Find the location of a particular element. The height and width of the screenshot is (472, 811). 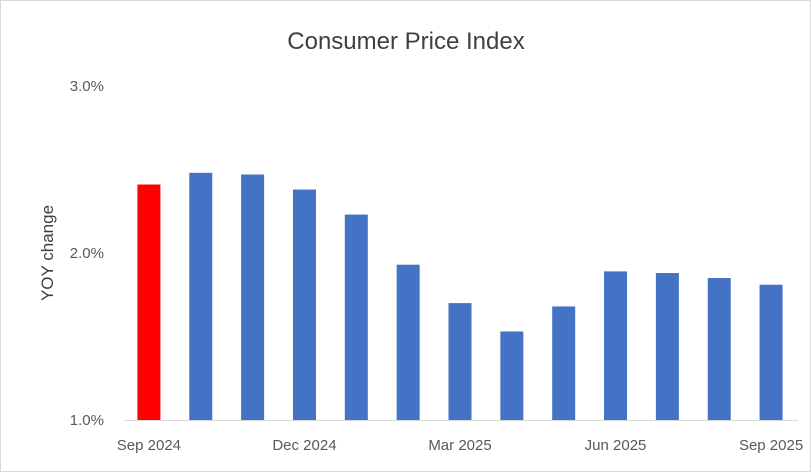

y-tick-label: 3.0% is located at coordinates (87, 86).